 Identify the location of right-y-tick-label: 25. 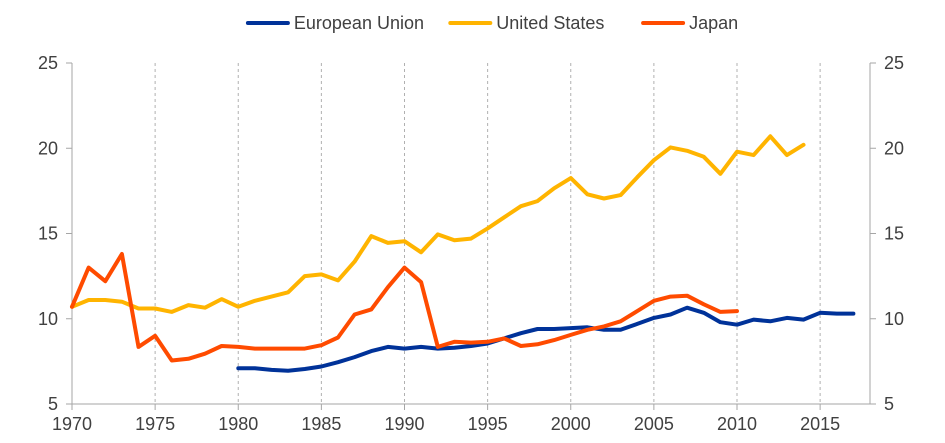
(894, 63).